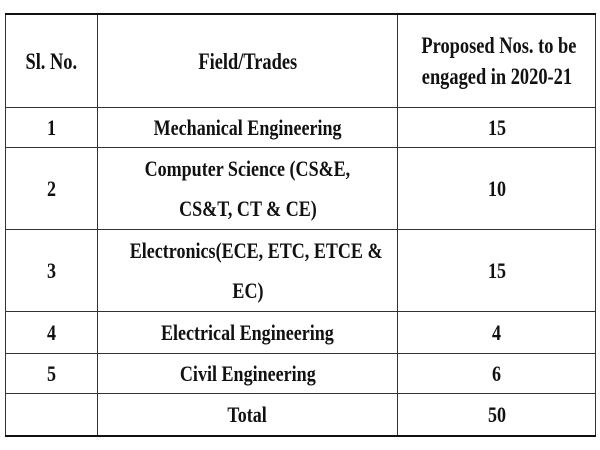  Describe the element at coordinates (247, 415) in the screenshot. I see `cell-total-label: Total` at that location.